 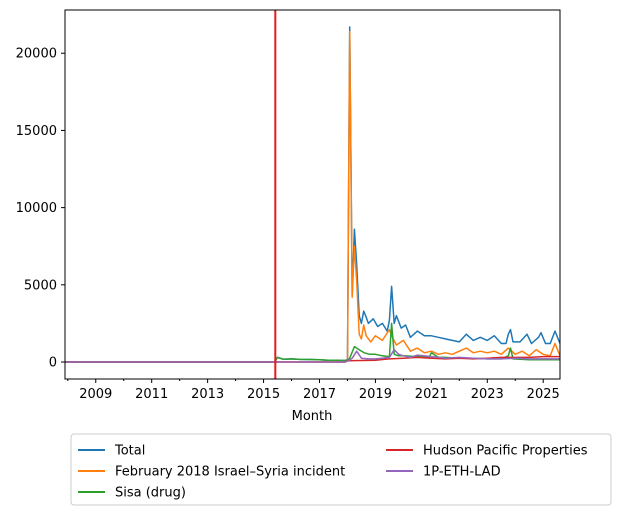 What do you see at coordinates (129, 451) in the screenshot?
I see `legend-label: Total` at bounding box center [129, 451].